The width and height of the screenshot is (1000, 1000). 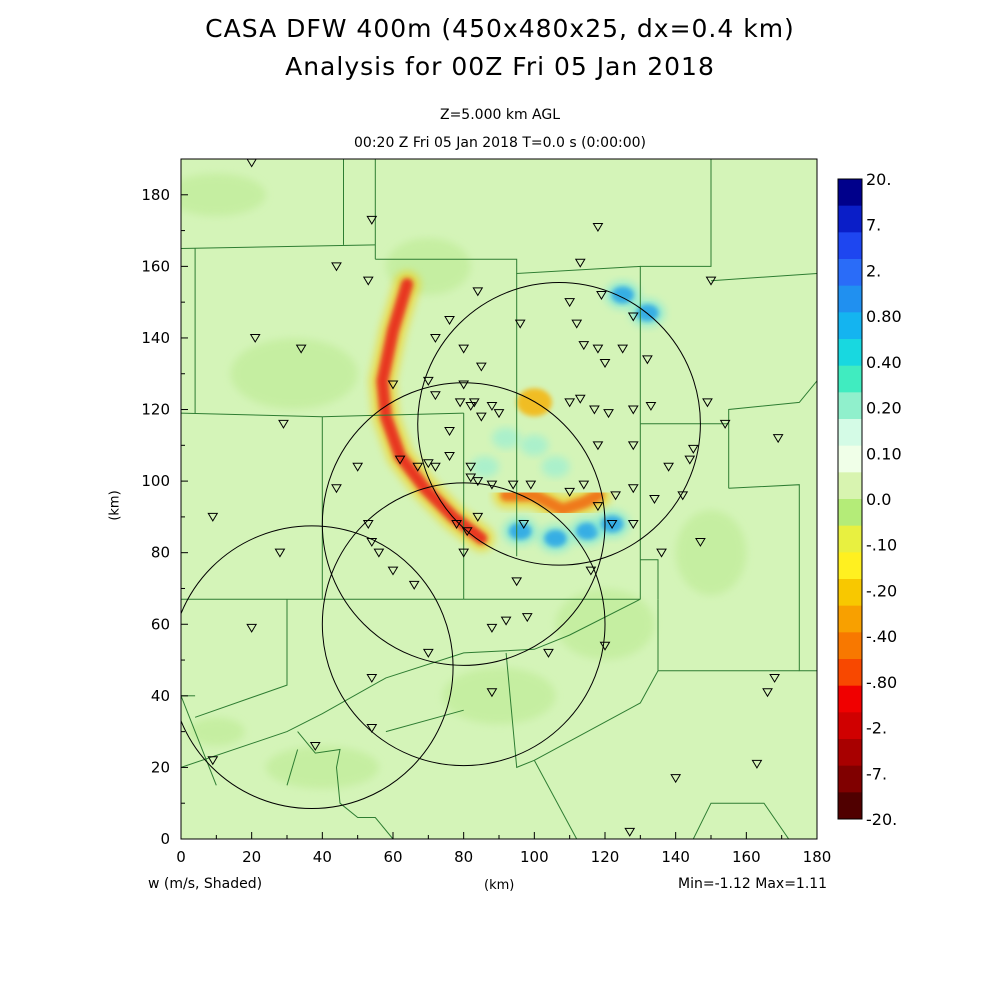 What do you see at coordinates (753, 884) in the screenshot?
I see `min-max-label: Min=-1.12 Max=1.11` at bounding box center [753, 884].